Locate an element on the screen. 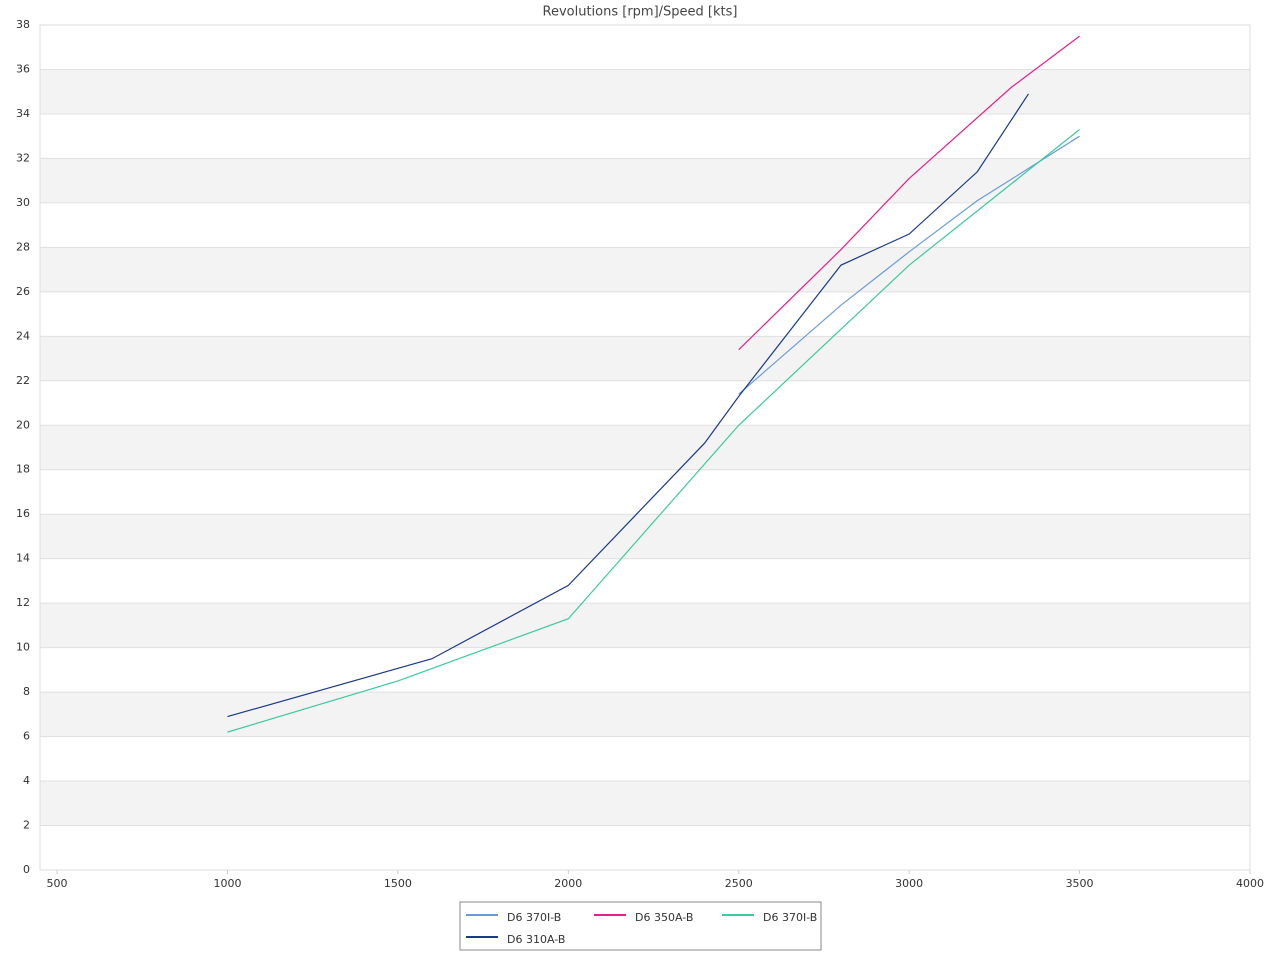  legend-label: D6 310A-B is located at coordinates (536, 939).